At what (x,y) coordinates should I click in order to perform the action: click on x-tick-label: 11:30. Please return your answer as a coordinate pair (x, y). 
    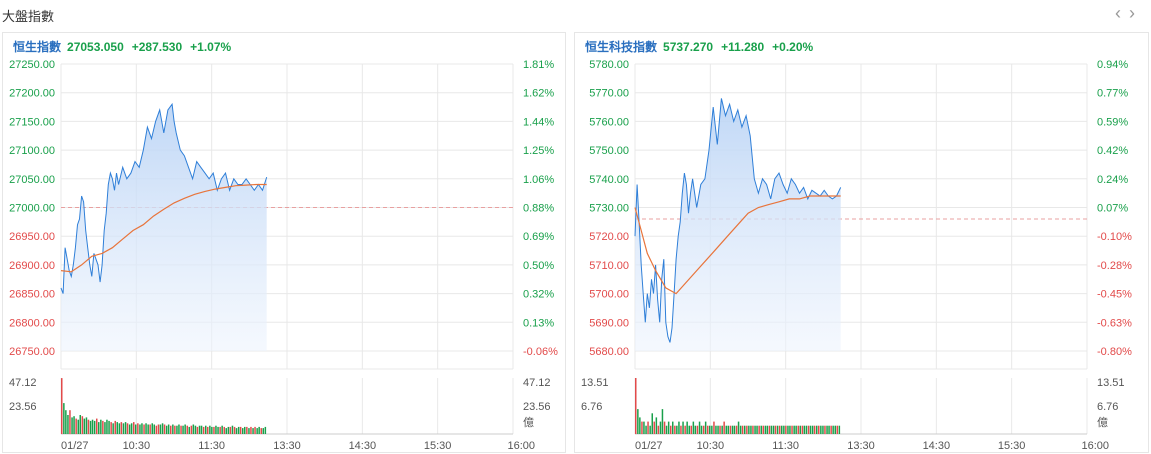
    Looking at the image, I should click on (211, 446).